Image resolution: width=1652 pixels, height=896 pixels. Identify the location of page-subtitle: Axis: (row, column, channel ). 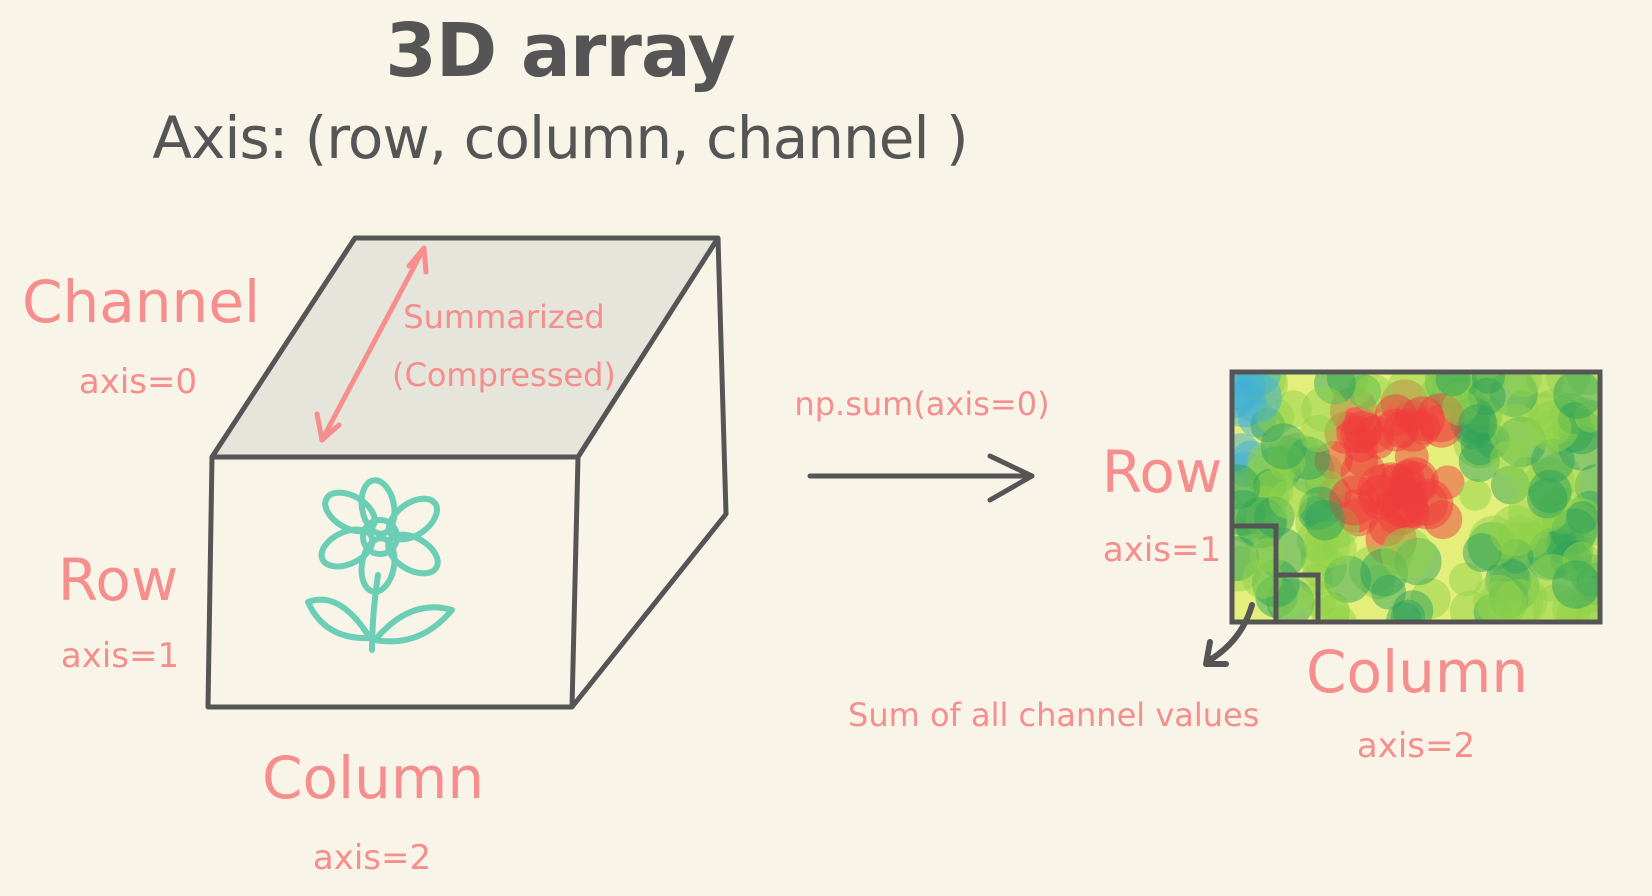
(560, 138).